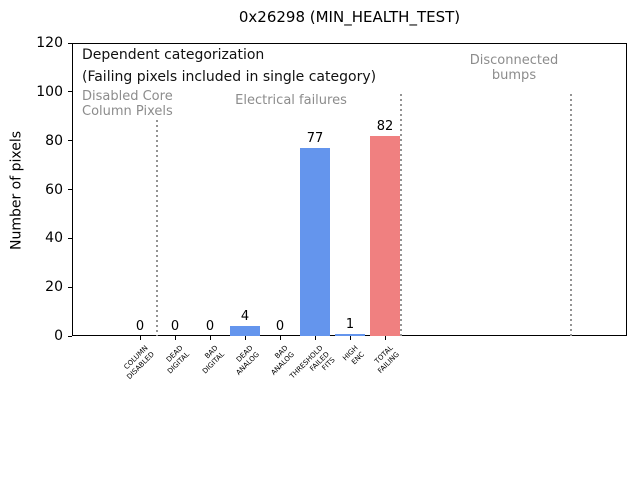  Describe the element at coordinates (49, 43) in the screenshot. I see `y-tick-label: 120` at that location.